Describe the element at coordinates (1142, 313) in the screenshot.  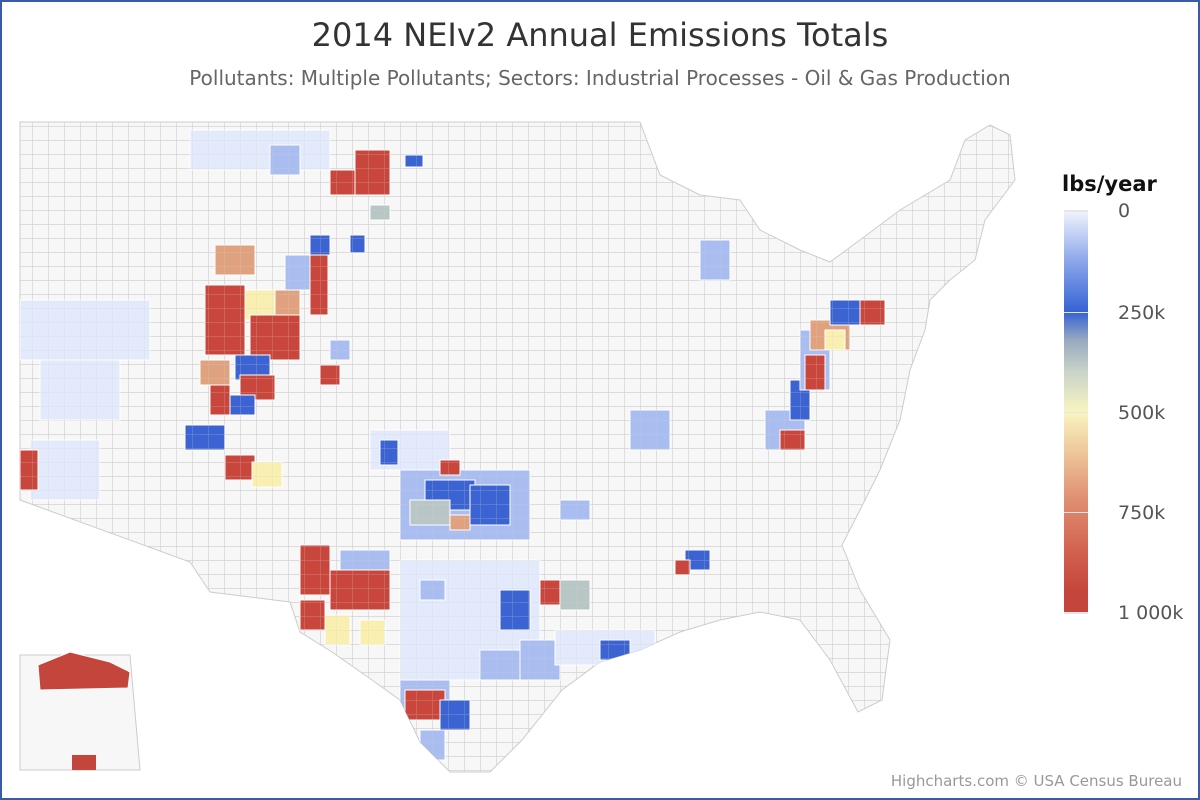
I see `legend-label-250k: 250k` at that location.